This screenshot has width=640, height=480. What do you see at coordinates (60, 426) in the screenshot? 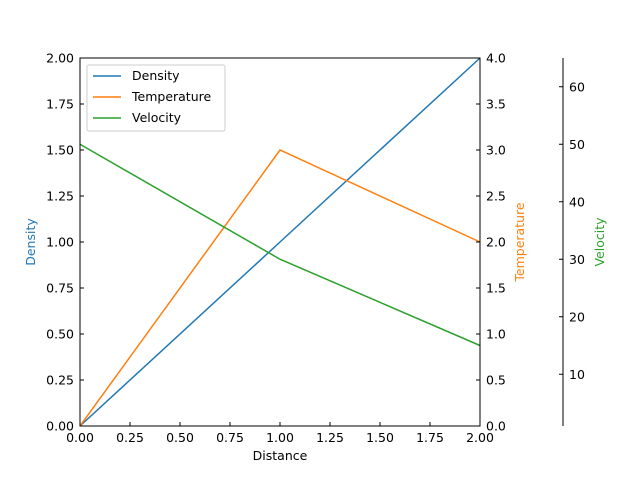
I see `density-tick-label: 0.00` at bounding box center [60, 426].